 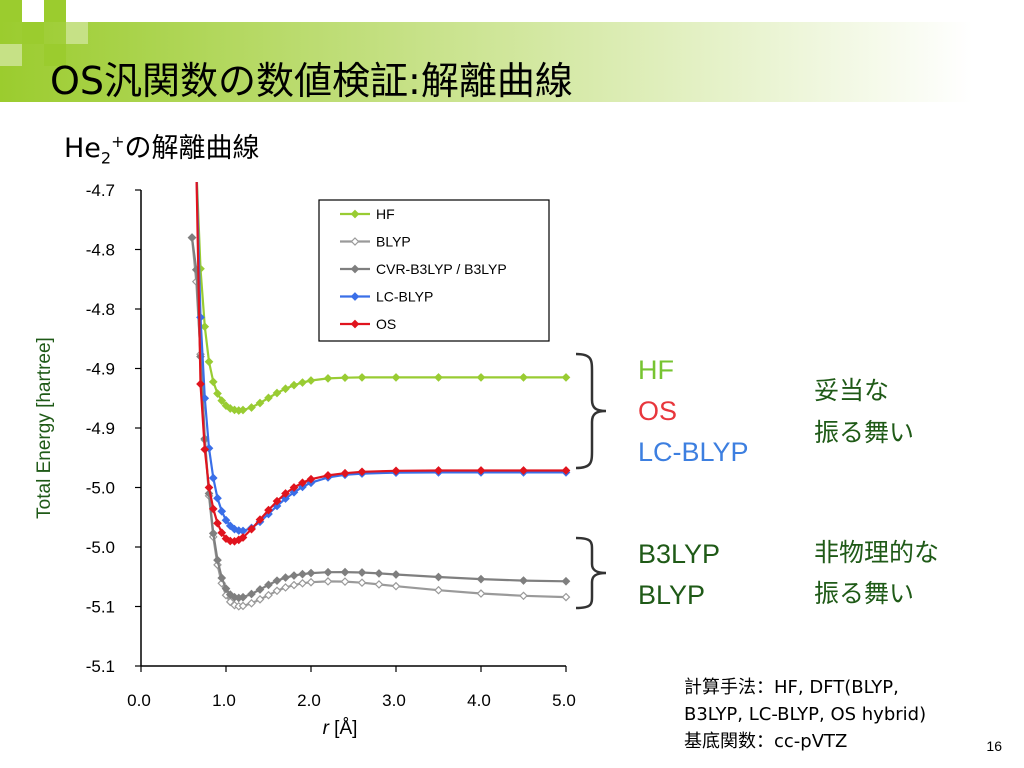 I want to click on subtitle-rest: の解離曲線, so click(x=192, y=148).